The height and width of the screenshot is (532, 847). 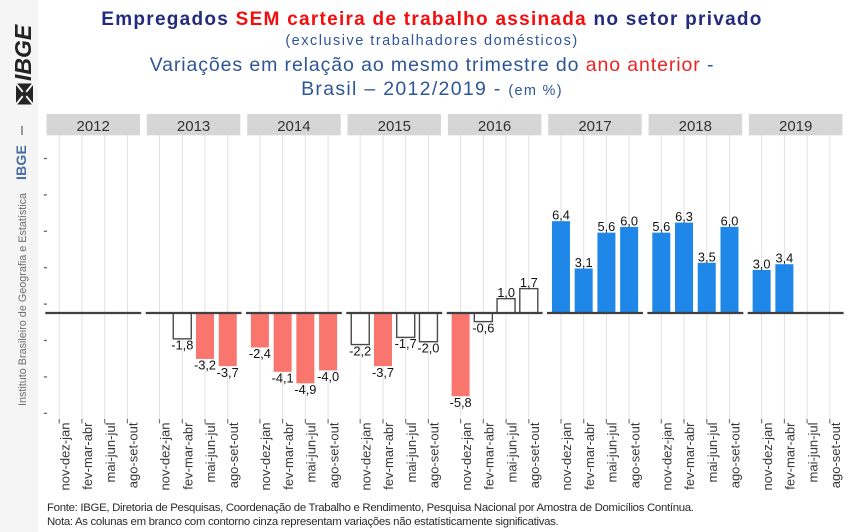 I want to click on svg-text: 2018, so click(x=695, y=126).